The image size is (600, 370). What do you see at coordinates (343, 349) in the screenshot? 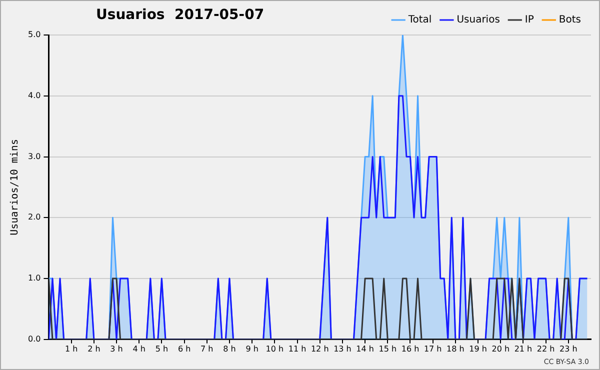
I see `x-tick-label: 13 h` at bounding box center [343, 349].